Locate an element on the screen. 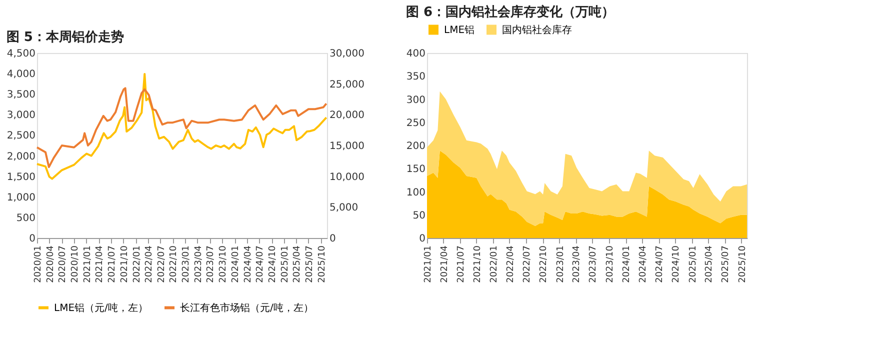 Image resolution: width=871 pixels, height=349 pixels. y-tick-label: 1,000 is located at coordinates (21, 198).